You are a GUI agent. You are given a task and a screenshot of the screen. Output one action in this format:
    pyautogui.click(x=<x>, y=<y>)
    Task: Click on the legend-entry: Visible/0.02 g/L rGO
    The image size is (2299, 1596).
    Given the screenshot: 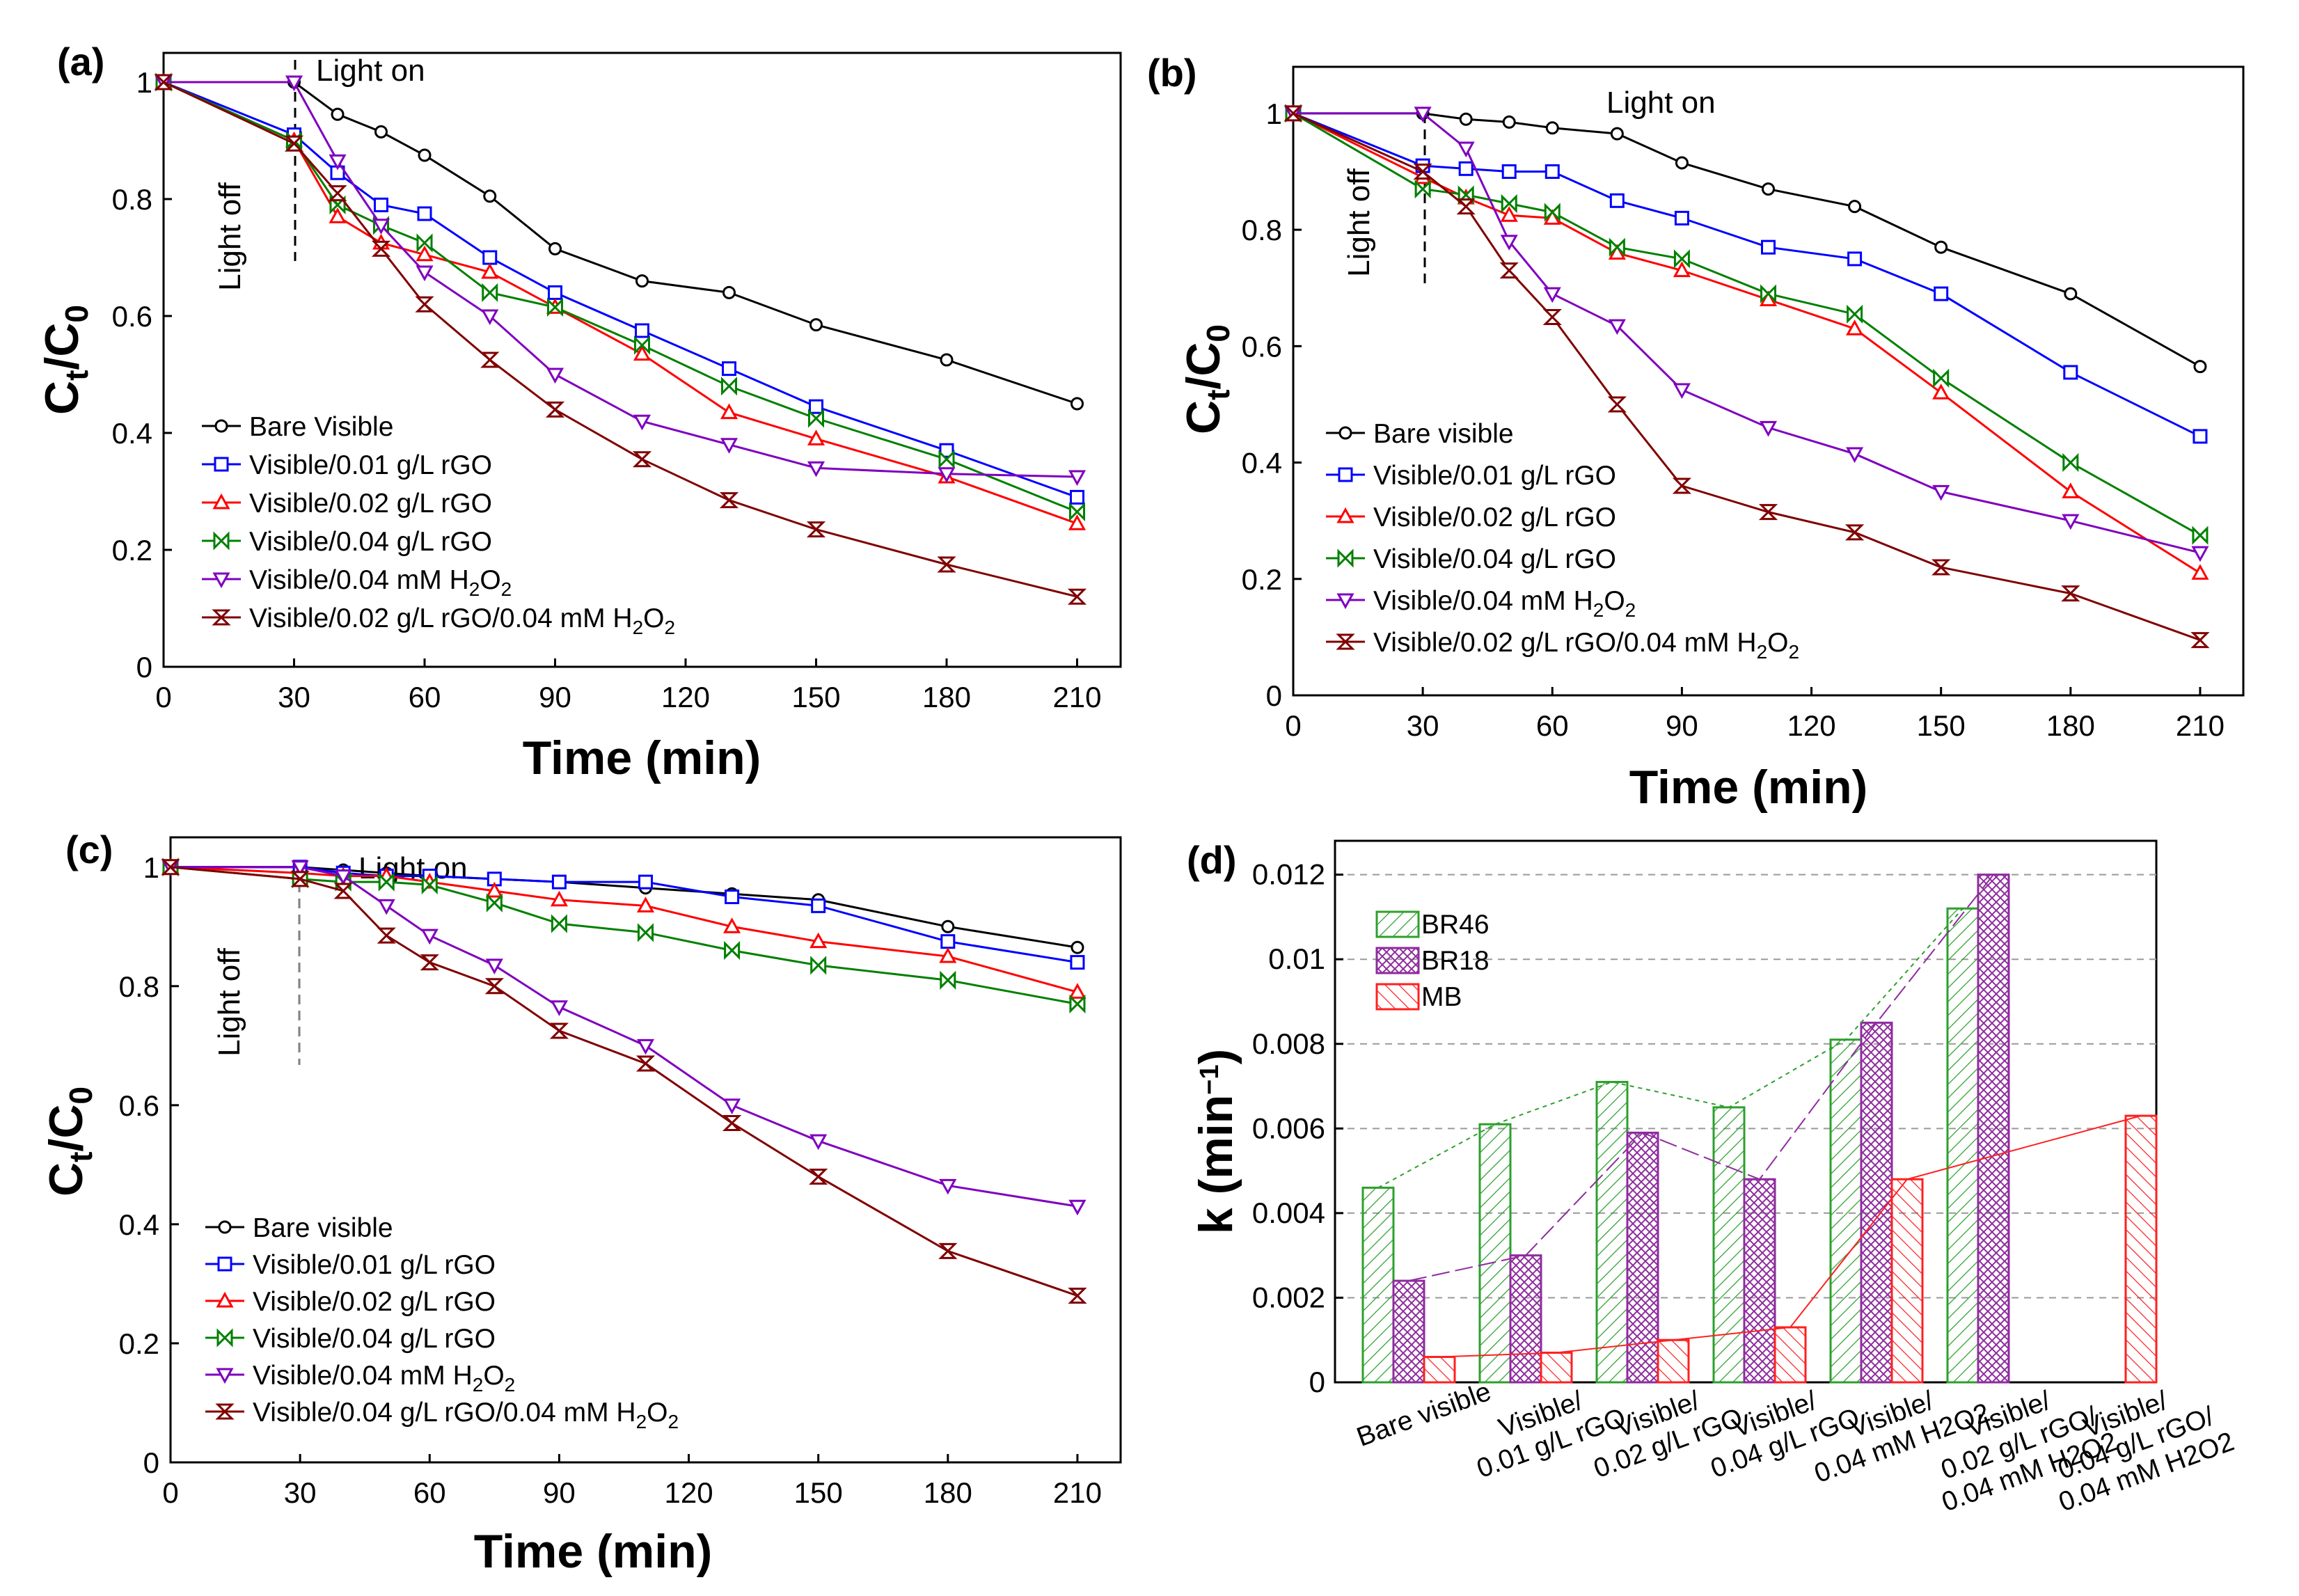 What is the action you would take?
    pyautogui.click(x=347, y=504)
    